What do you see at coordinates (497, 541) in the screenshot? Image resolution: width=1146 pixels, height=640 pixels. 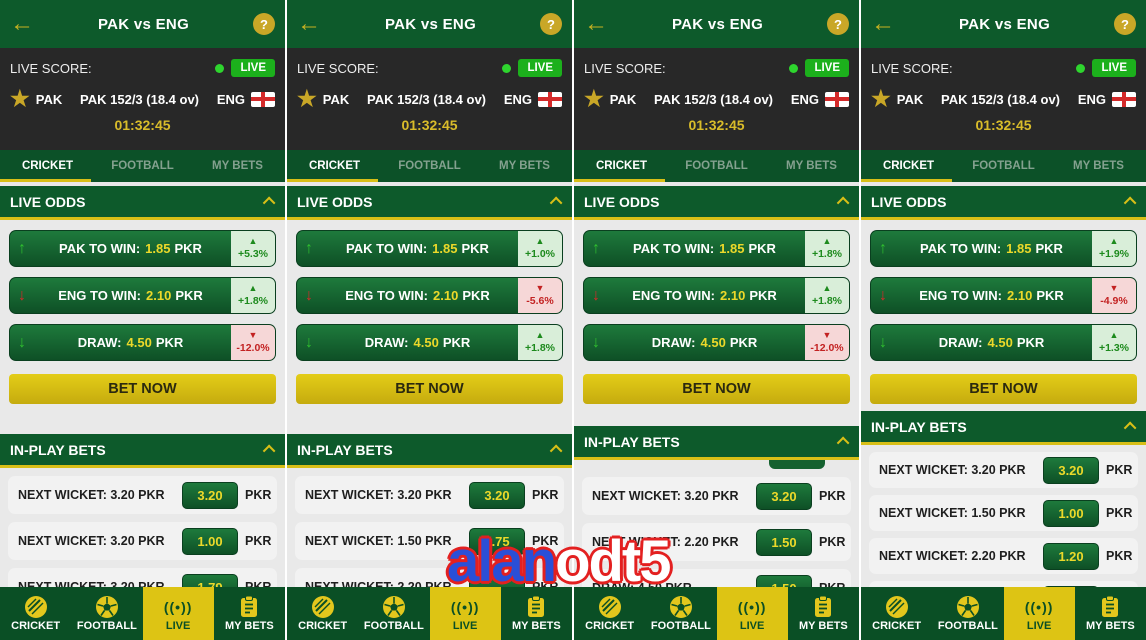 I see `bet-odds-badge: 1.75` at bounding box center [497, 541].